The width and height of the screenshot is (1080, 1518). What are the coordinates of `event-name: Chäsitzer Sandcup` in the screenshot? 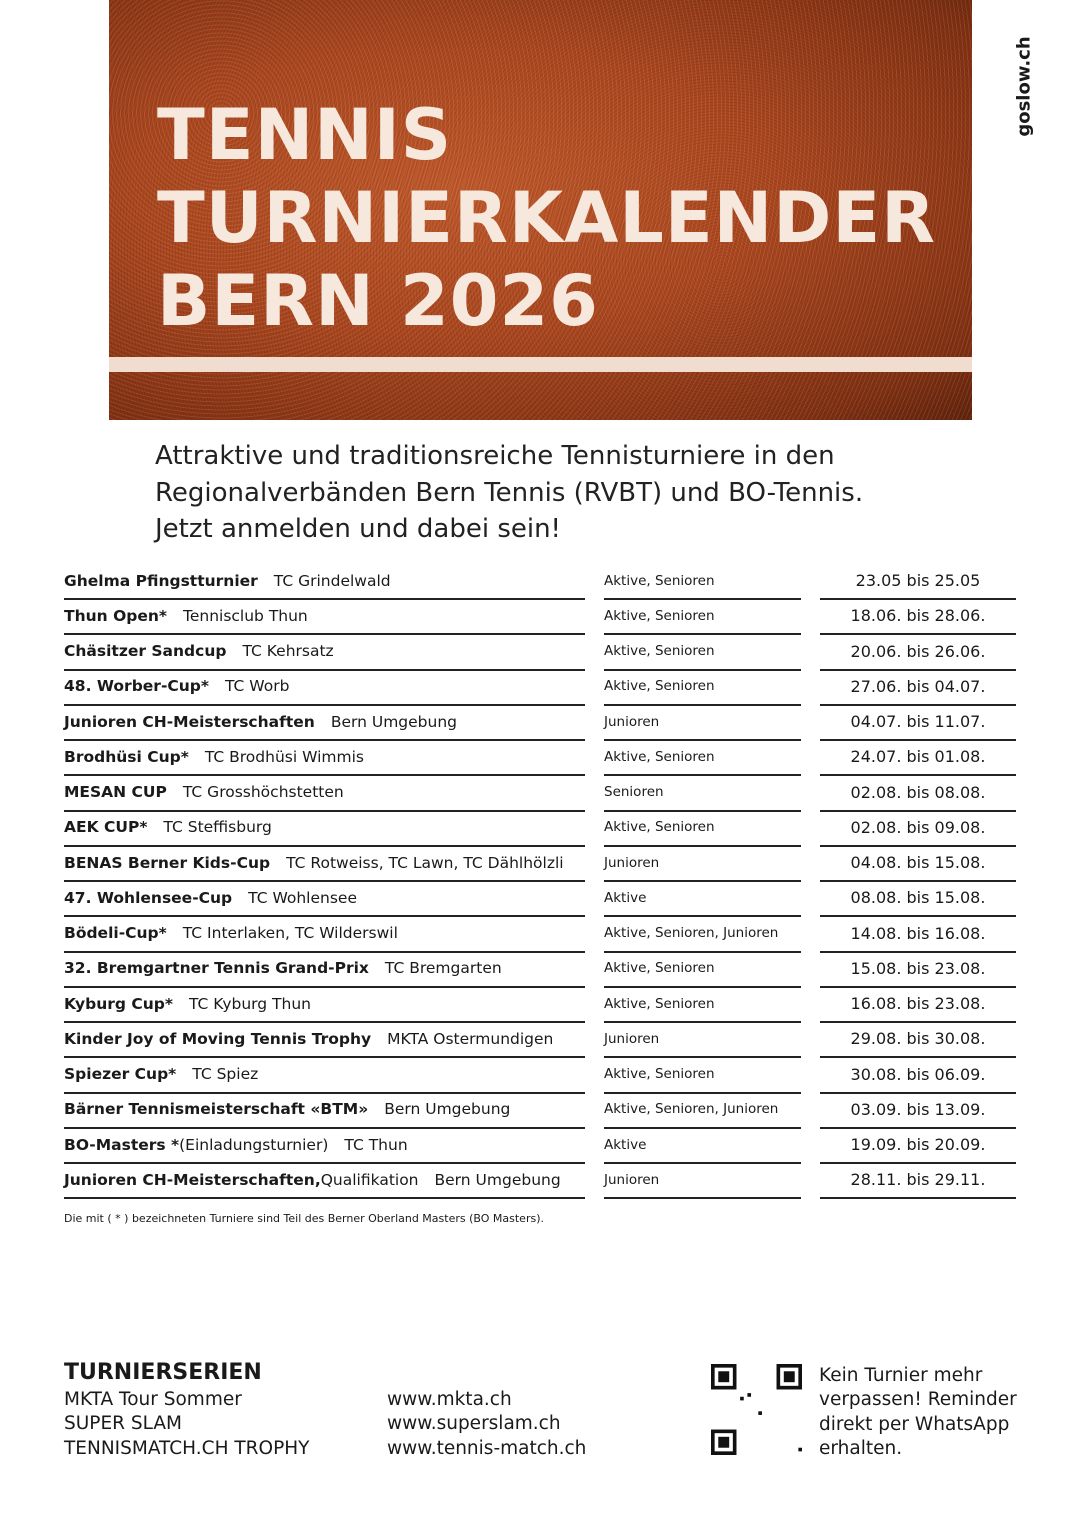 It's located at (145, 651).